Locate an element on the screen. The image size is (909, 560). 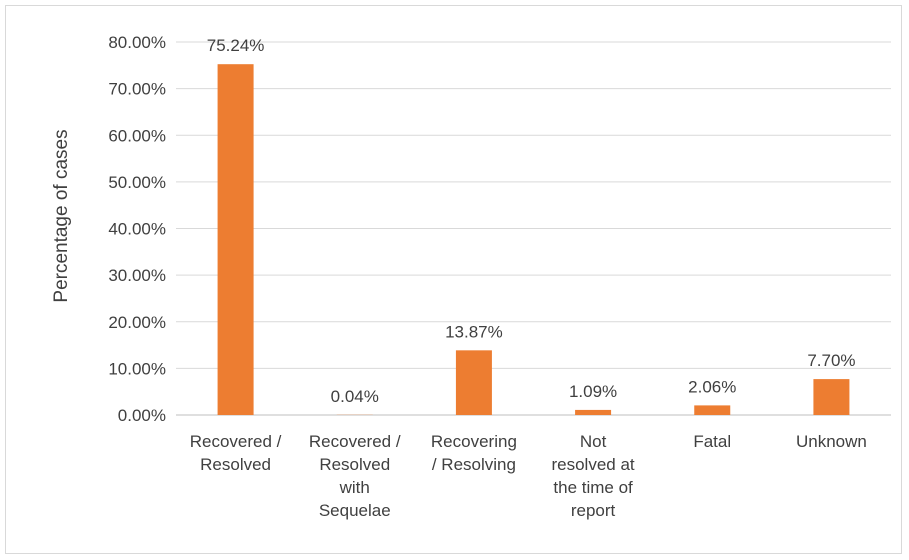
y-tick-label: 10.00% is located at coordinates (137, 368).